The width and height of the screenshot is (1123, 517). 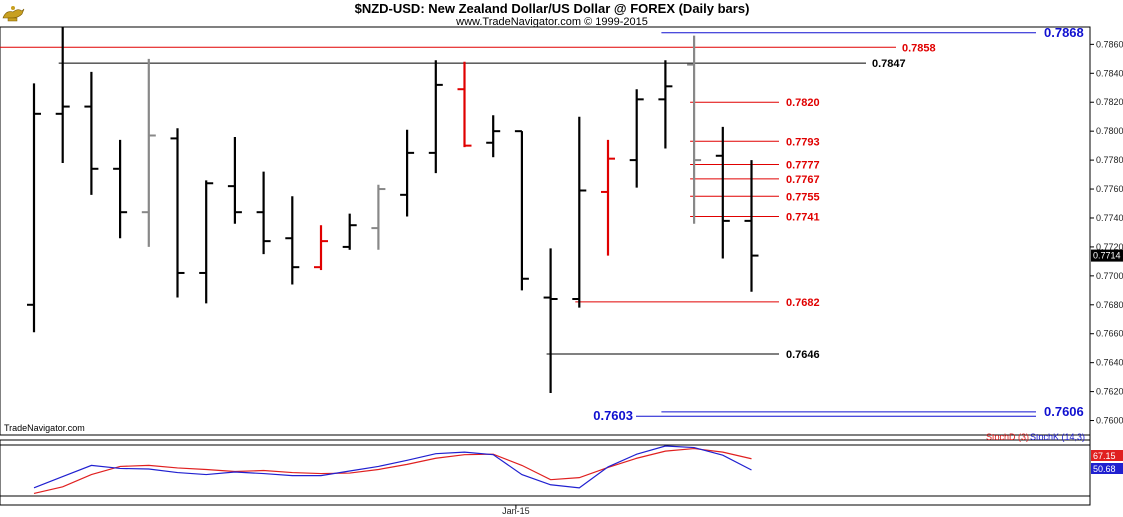 What do you see at coordinates (1109, 102) in the screenshot?
I see `y-tick-label: 0.7820` at bounding box center [1109, 102].